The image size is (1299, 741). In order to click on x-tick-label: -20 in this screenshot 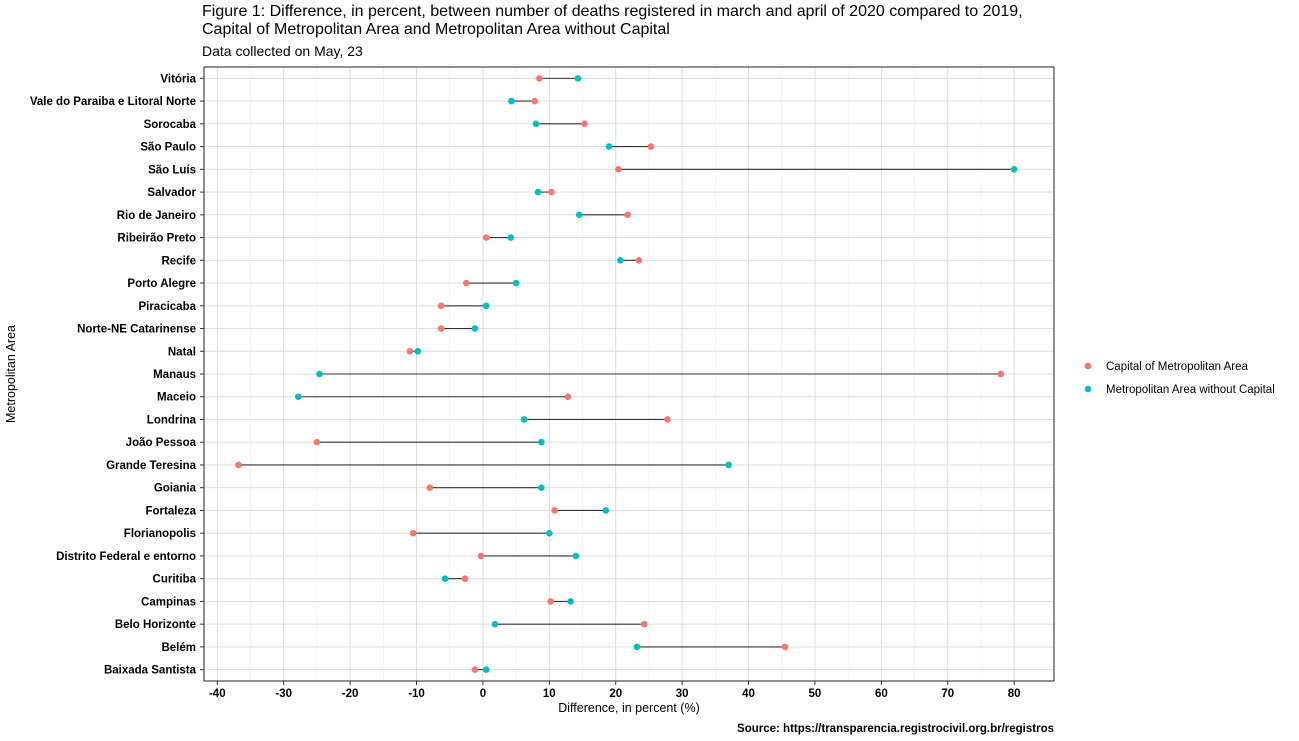, I will do `click(350, 694)`.